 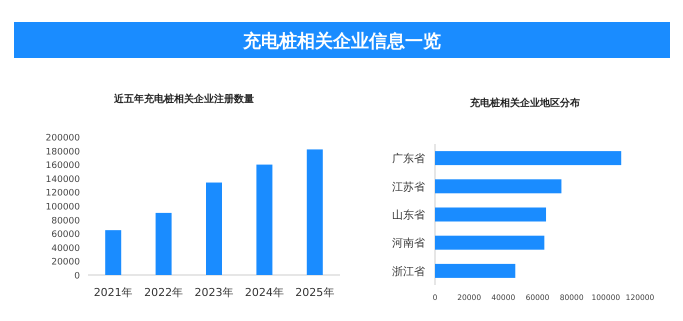 I want to click on x-tick-label: 2023年, so click(x=214, y=292).